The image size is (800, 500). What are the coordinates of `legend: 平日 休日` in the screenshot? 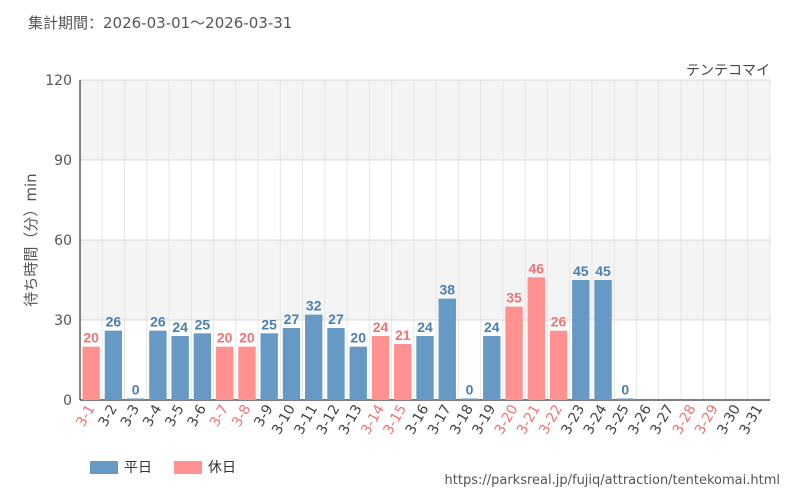 It's located at (174, 467).